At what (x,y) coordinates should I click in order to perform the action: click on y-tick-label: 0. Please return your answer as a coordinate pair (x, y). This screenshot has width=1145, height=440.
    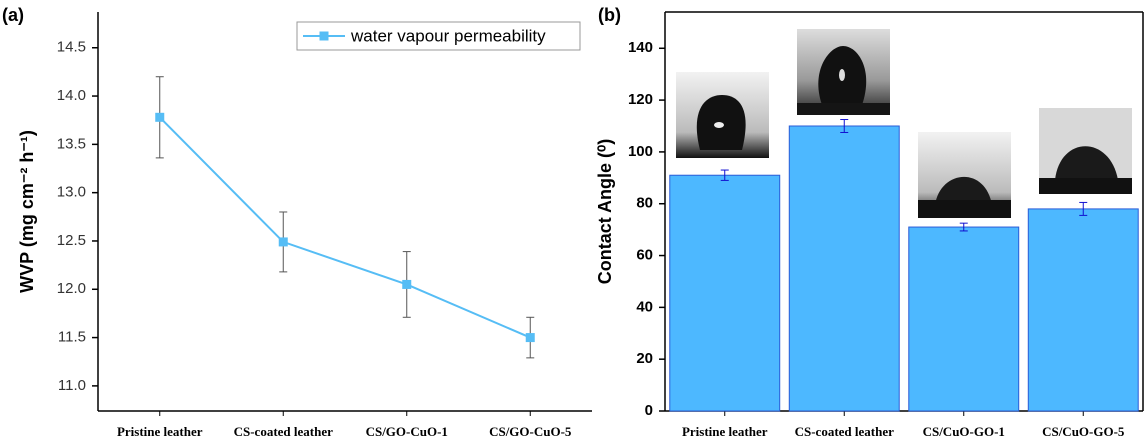
    Looking at the image, I should click on (649, 410).